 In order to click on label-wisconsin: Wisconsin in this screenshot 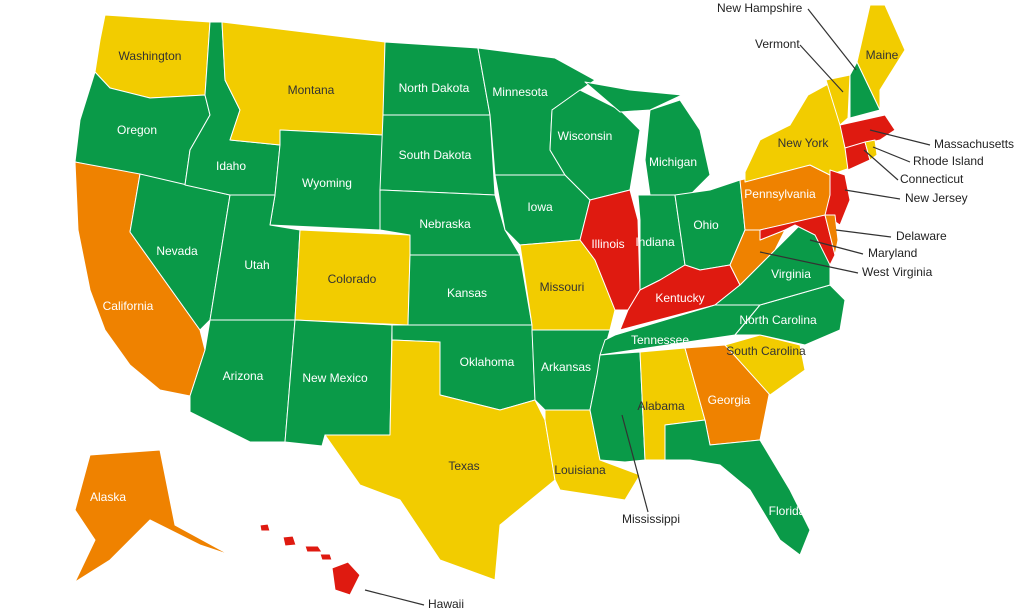, I will do `click(585, 136)`.